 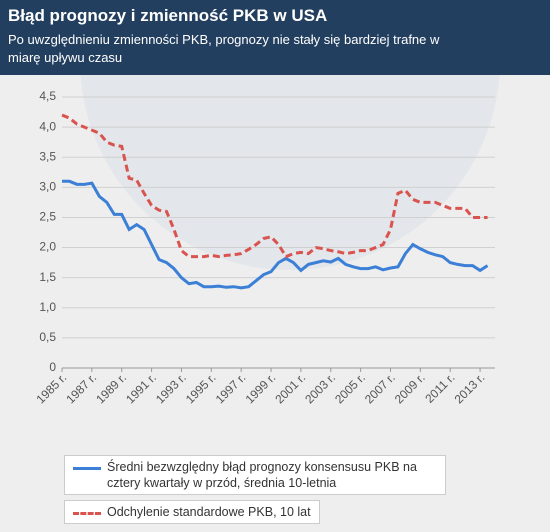 I want to click on x-tick-label: 1995 r., so click(x=201, y=388).